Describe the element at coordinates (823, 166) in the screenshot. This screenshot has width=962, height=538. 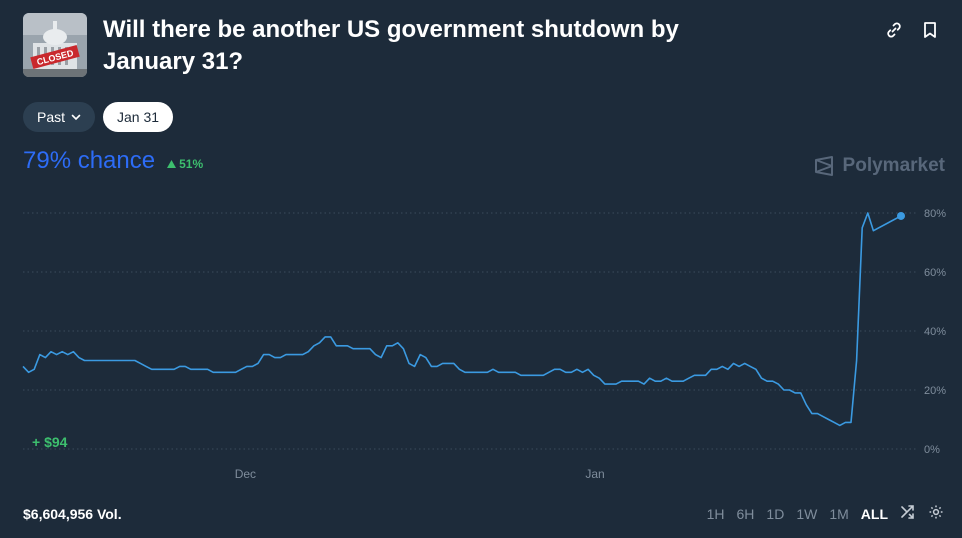
I see `polymarket-icon` at that location.